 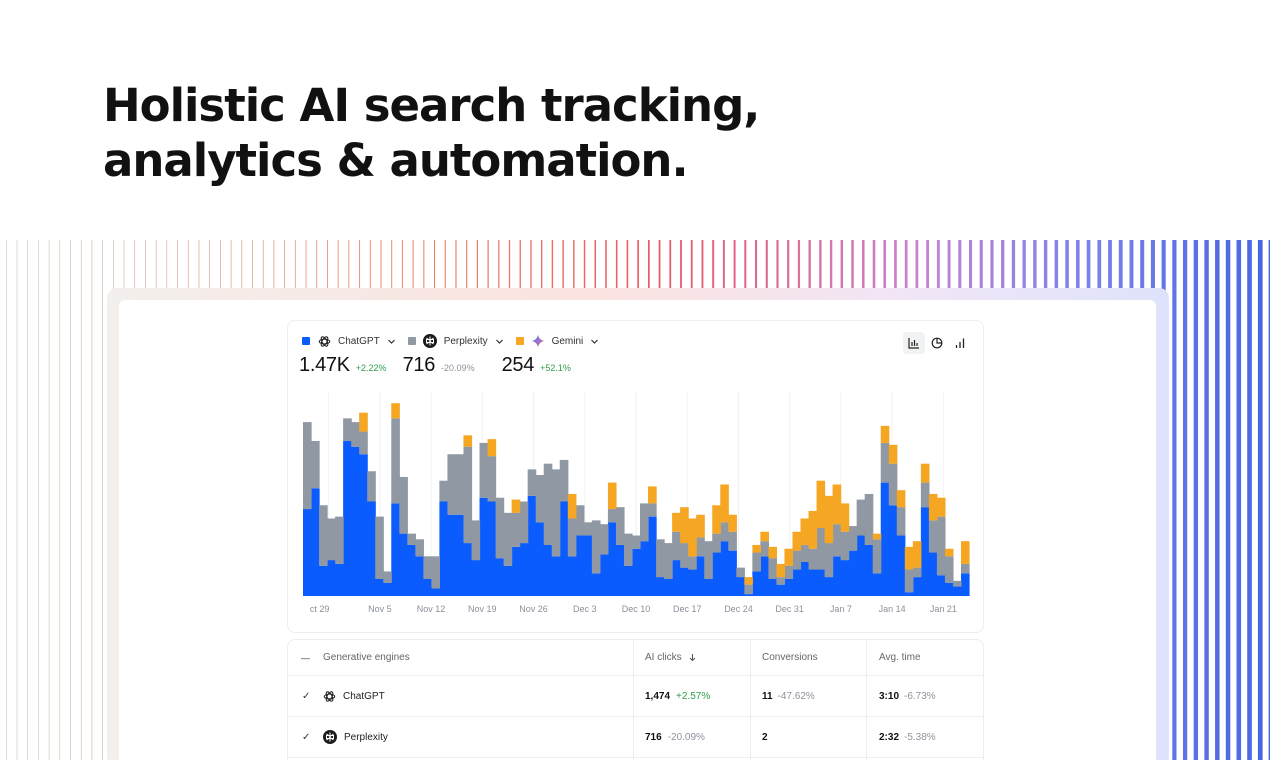 I want to click on row-clicks-change: +2.57%, so click(x=693, y=696).